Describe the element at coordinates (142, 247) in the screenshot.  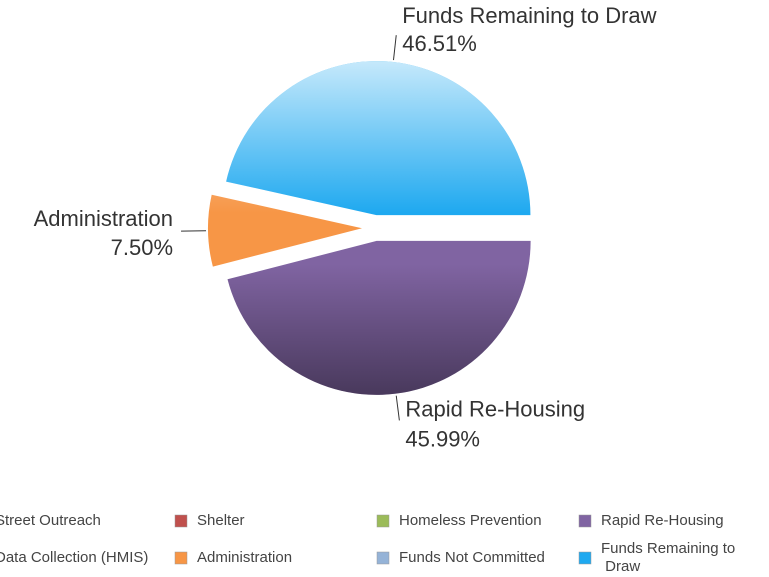
I see `slice-value: 7.50%` at that location.